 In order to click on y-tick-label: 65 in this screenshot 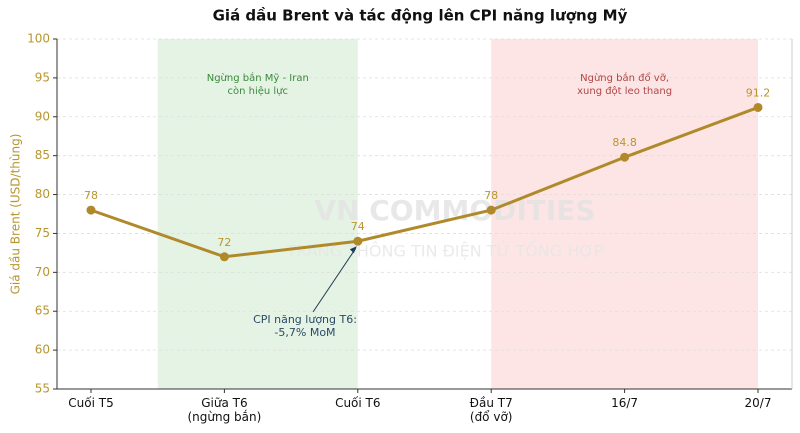, I will do `click(42, 311)`.